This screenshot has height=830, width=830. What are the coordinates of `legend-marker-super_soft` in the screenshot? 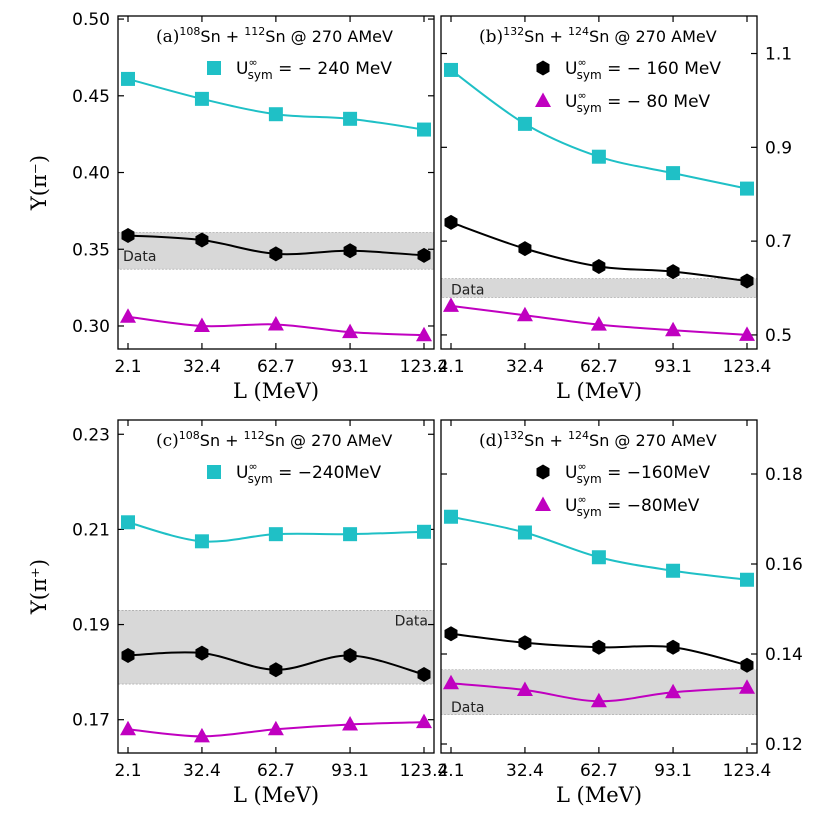 It's located at (543, 99).